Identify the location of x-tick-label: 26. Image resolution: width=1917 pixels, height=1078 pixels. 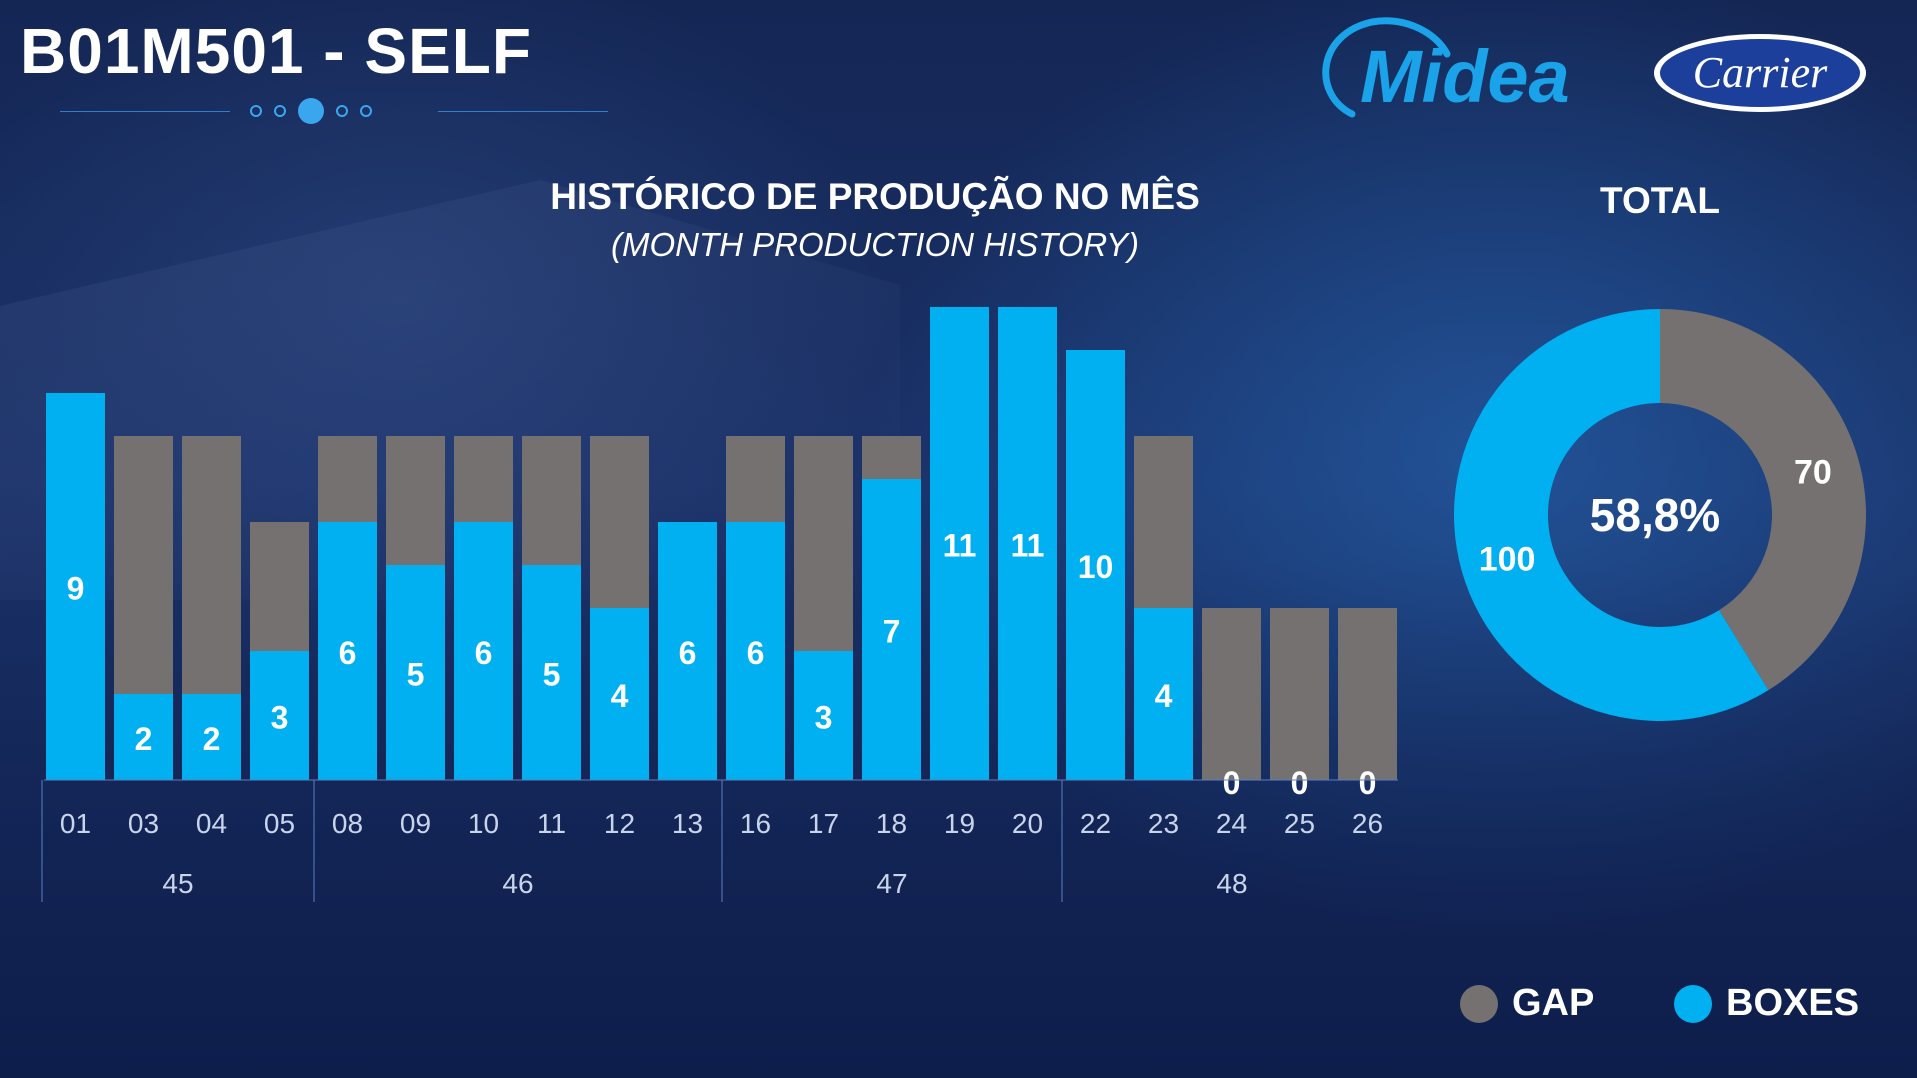
(1367, 823).